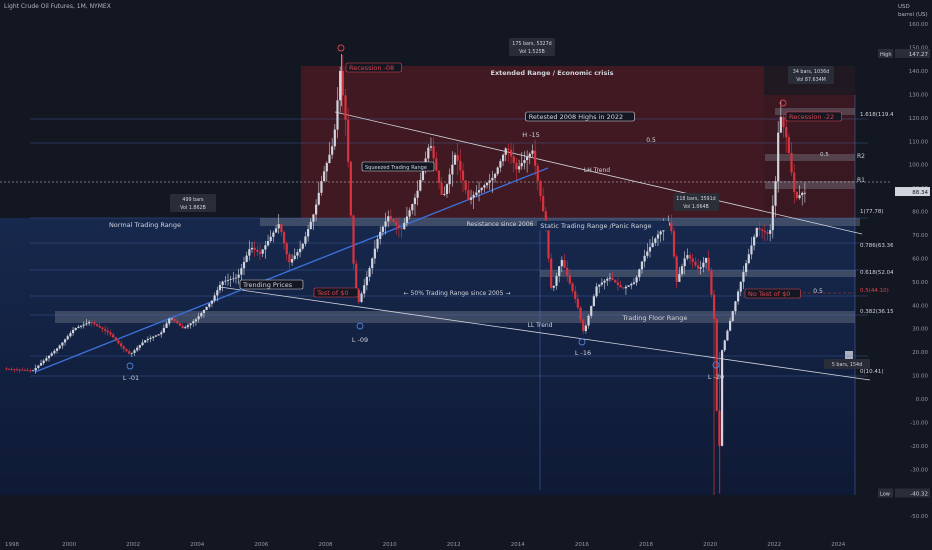  What do you see at coordinates (872, 212) in the screenshot?
I see `fib-label-2: 1(77.78)` at bounding box center [872, 212].